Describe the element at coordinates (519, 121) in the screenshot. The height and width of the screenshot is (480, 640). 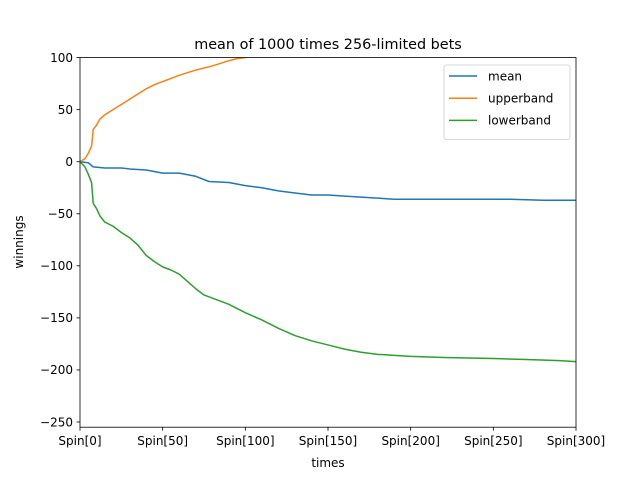
I see `legend-label-lowerband: lowerband` at that location.